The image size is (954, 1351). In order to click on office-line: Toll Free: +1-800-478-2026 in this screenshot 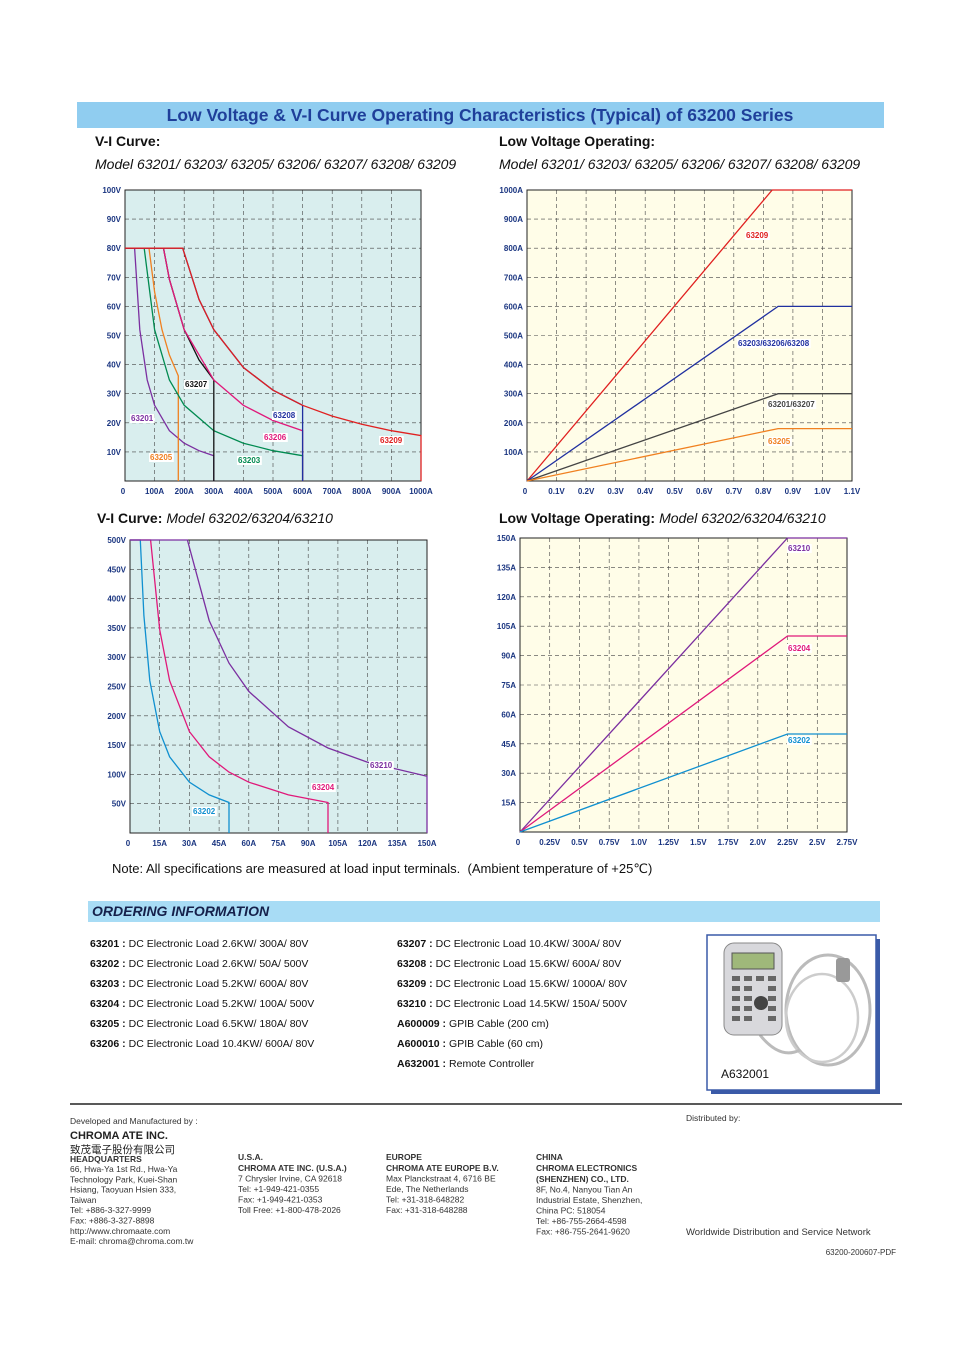, I will do `click(289, 1210)`.